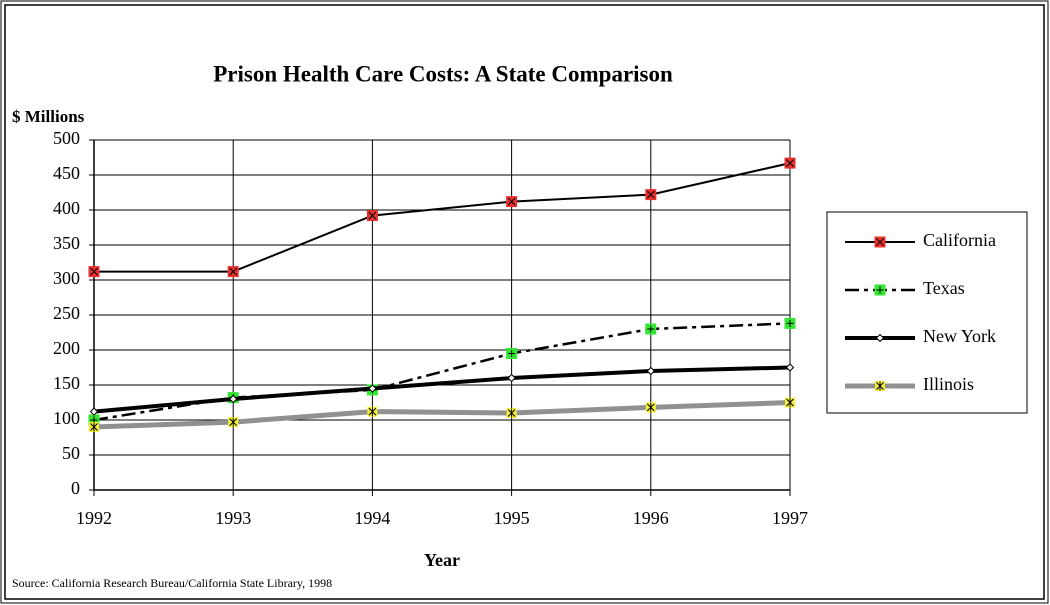 This screenshot has width=1050, height=605. I want to click on x-tick-label: 1996, so click(651, 518).